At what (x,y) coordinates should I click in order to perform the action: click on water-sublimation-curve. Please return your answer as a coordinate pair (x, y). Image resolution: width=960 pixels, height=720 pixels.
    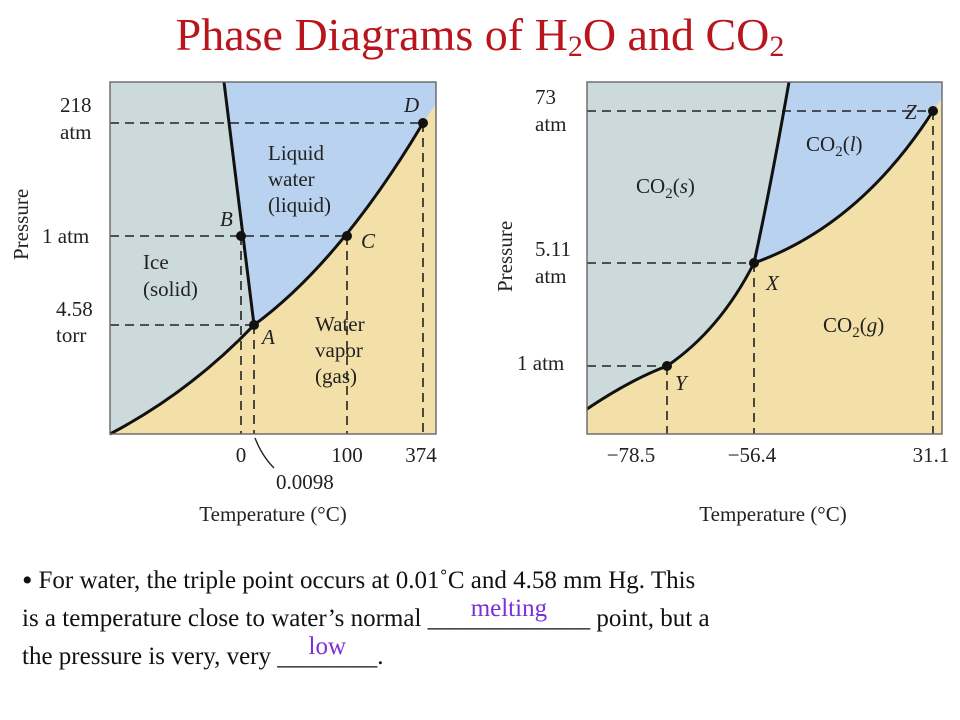
    Looking at the image, I should click on (182, 379).